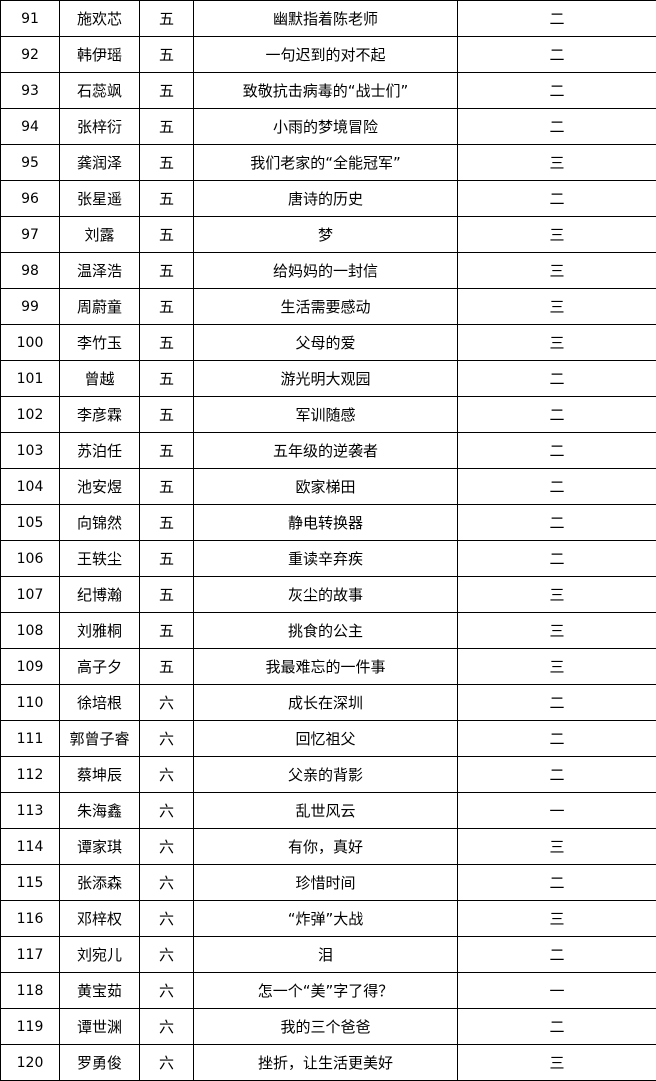 This screenshot has height=1081, width=656. What do you see at coordinates (325, 270) in the screenshot?
I see `essay-title-cell: 给妈妈的一封信` at bounding box center [325, 270].